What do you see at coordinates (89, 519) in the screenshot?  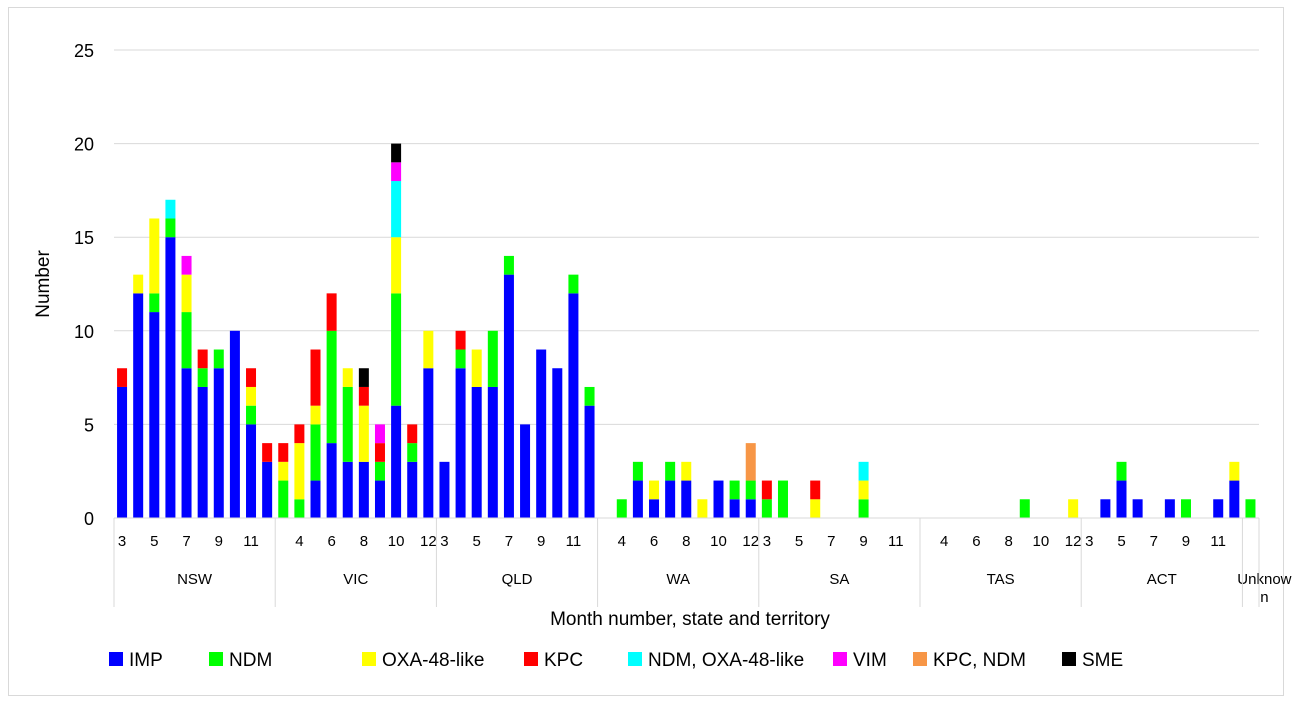 I see `y-tick-label: 0` at bounding box center [89, 519].